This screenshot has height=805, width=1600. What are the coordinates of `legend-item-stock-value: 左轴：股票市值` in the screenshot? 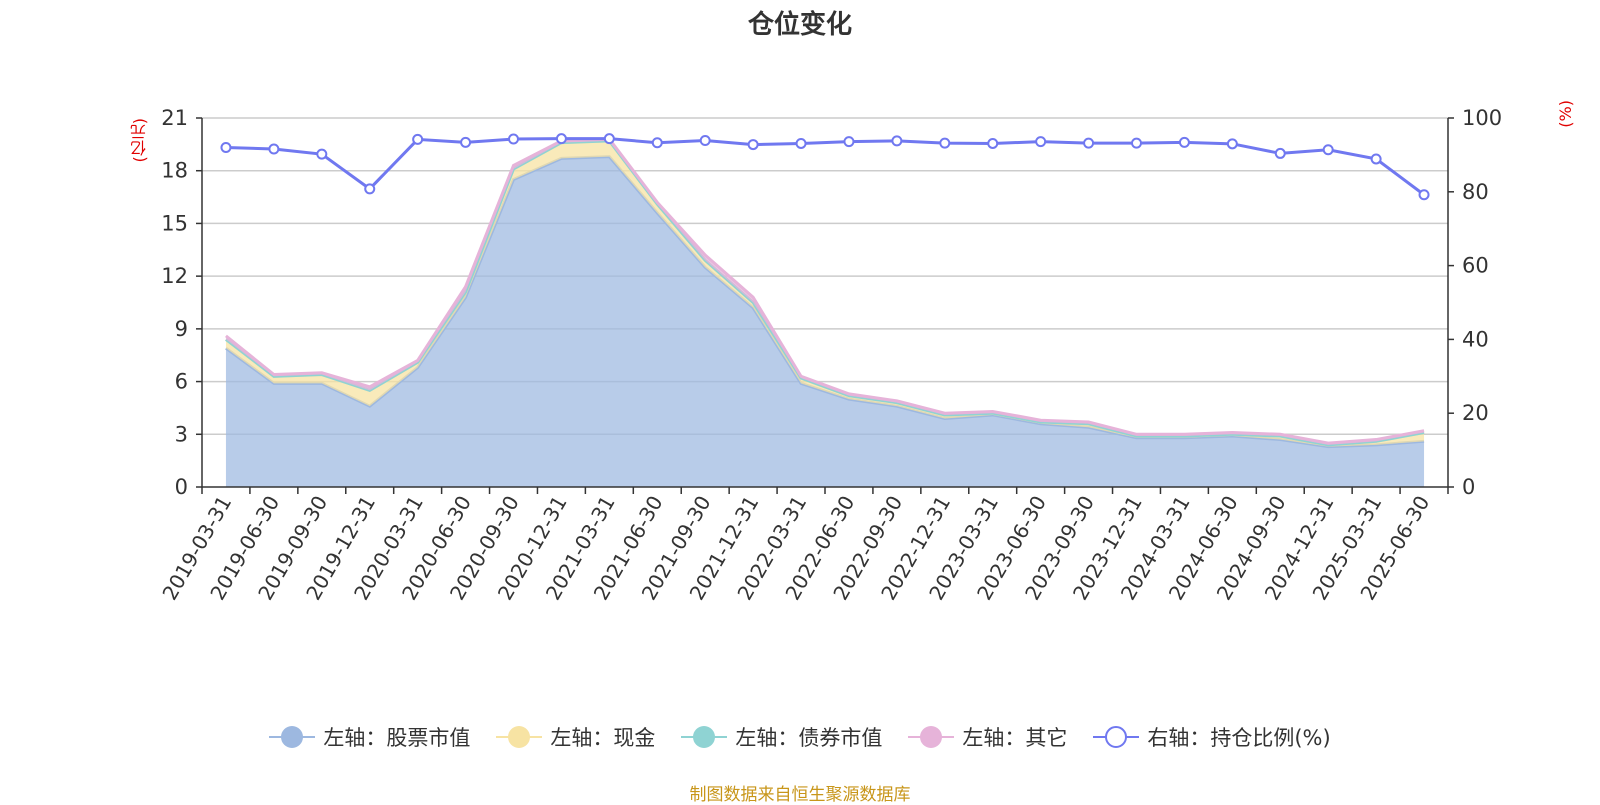 It's located at (369, 737).